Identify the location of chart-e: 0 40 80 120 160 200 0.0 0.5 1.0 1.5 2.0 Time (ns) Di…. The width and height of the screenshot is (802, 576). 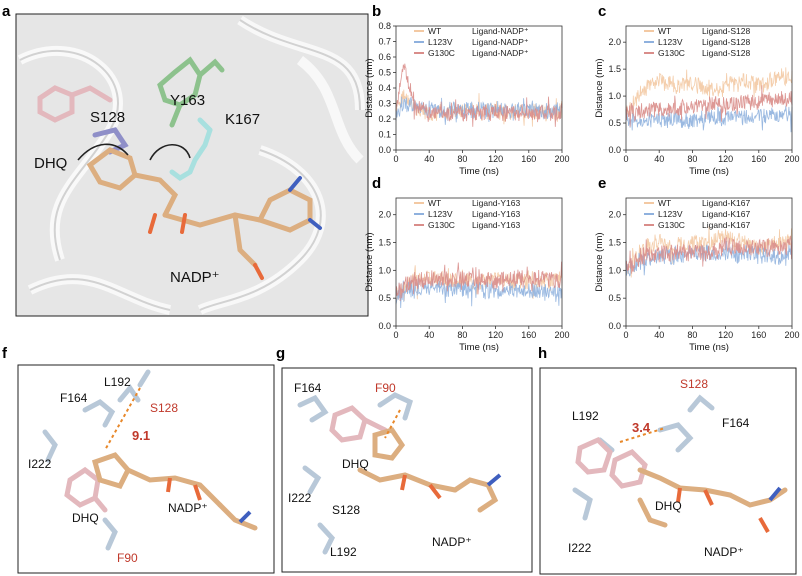
(697, 275).